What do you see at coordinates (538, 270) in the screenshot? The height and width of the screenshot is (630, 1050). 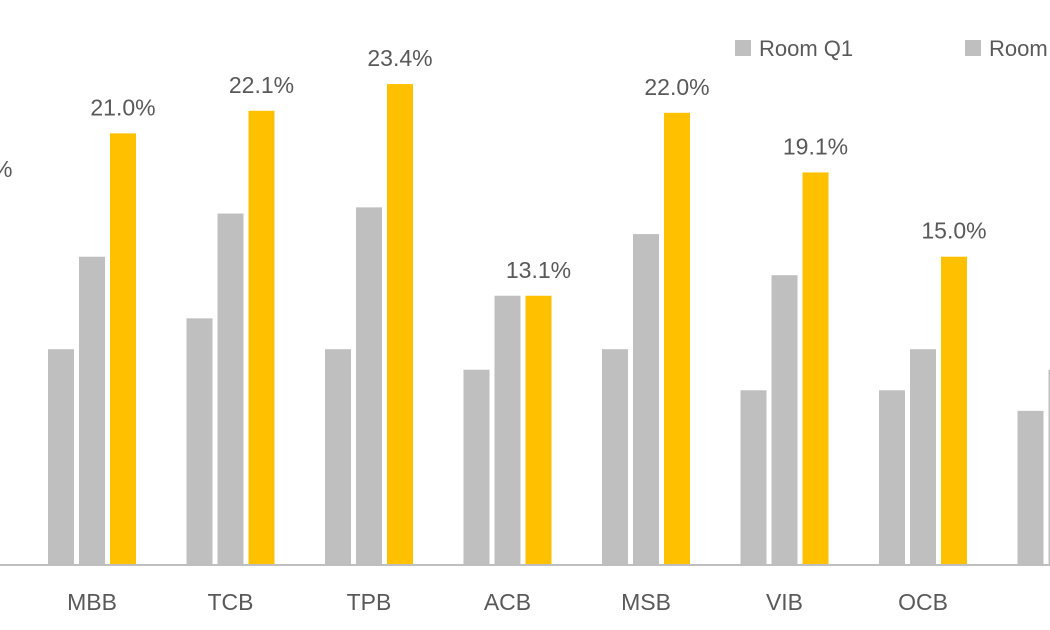 I see `data-label-acb: 13.1%` at bounding box center [538, 270].